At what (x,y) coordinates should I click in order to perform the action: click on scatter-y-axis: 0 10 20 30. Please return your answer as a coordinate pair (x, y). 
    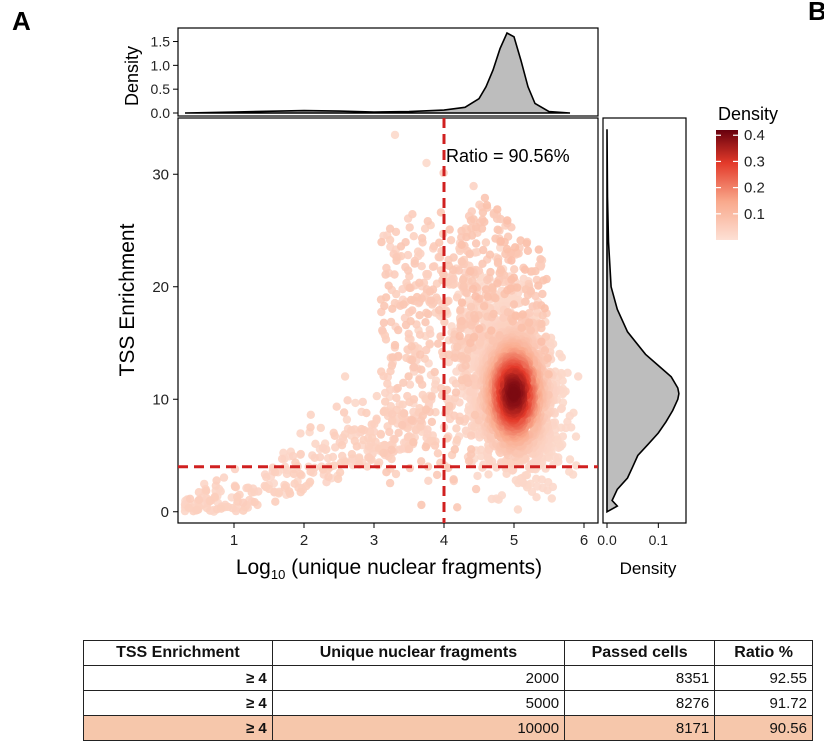
    Looking at the image, I should click on (165, 343).